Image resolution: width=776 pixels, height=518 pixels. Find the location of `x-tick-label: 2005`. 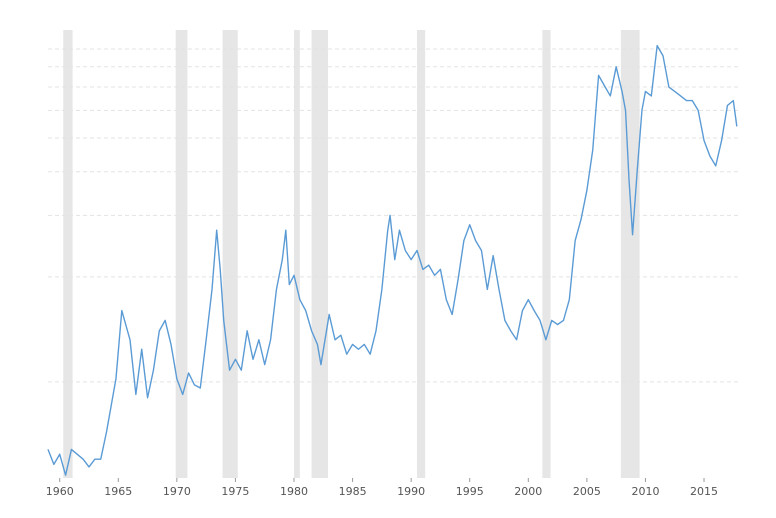

x-tick-label: 2005 is located at coordinates (587, 491).